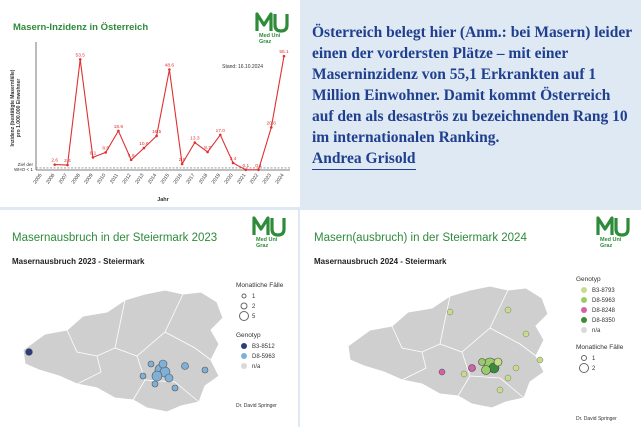  I want to click on styria-map-2023, so click(123, 351).